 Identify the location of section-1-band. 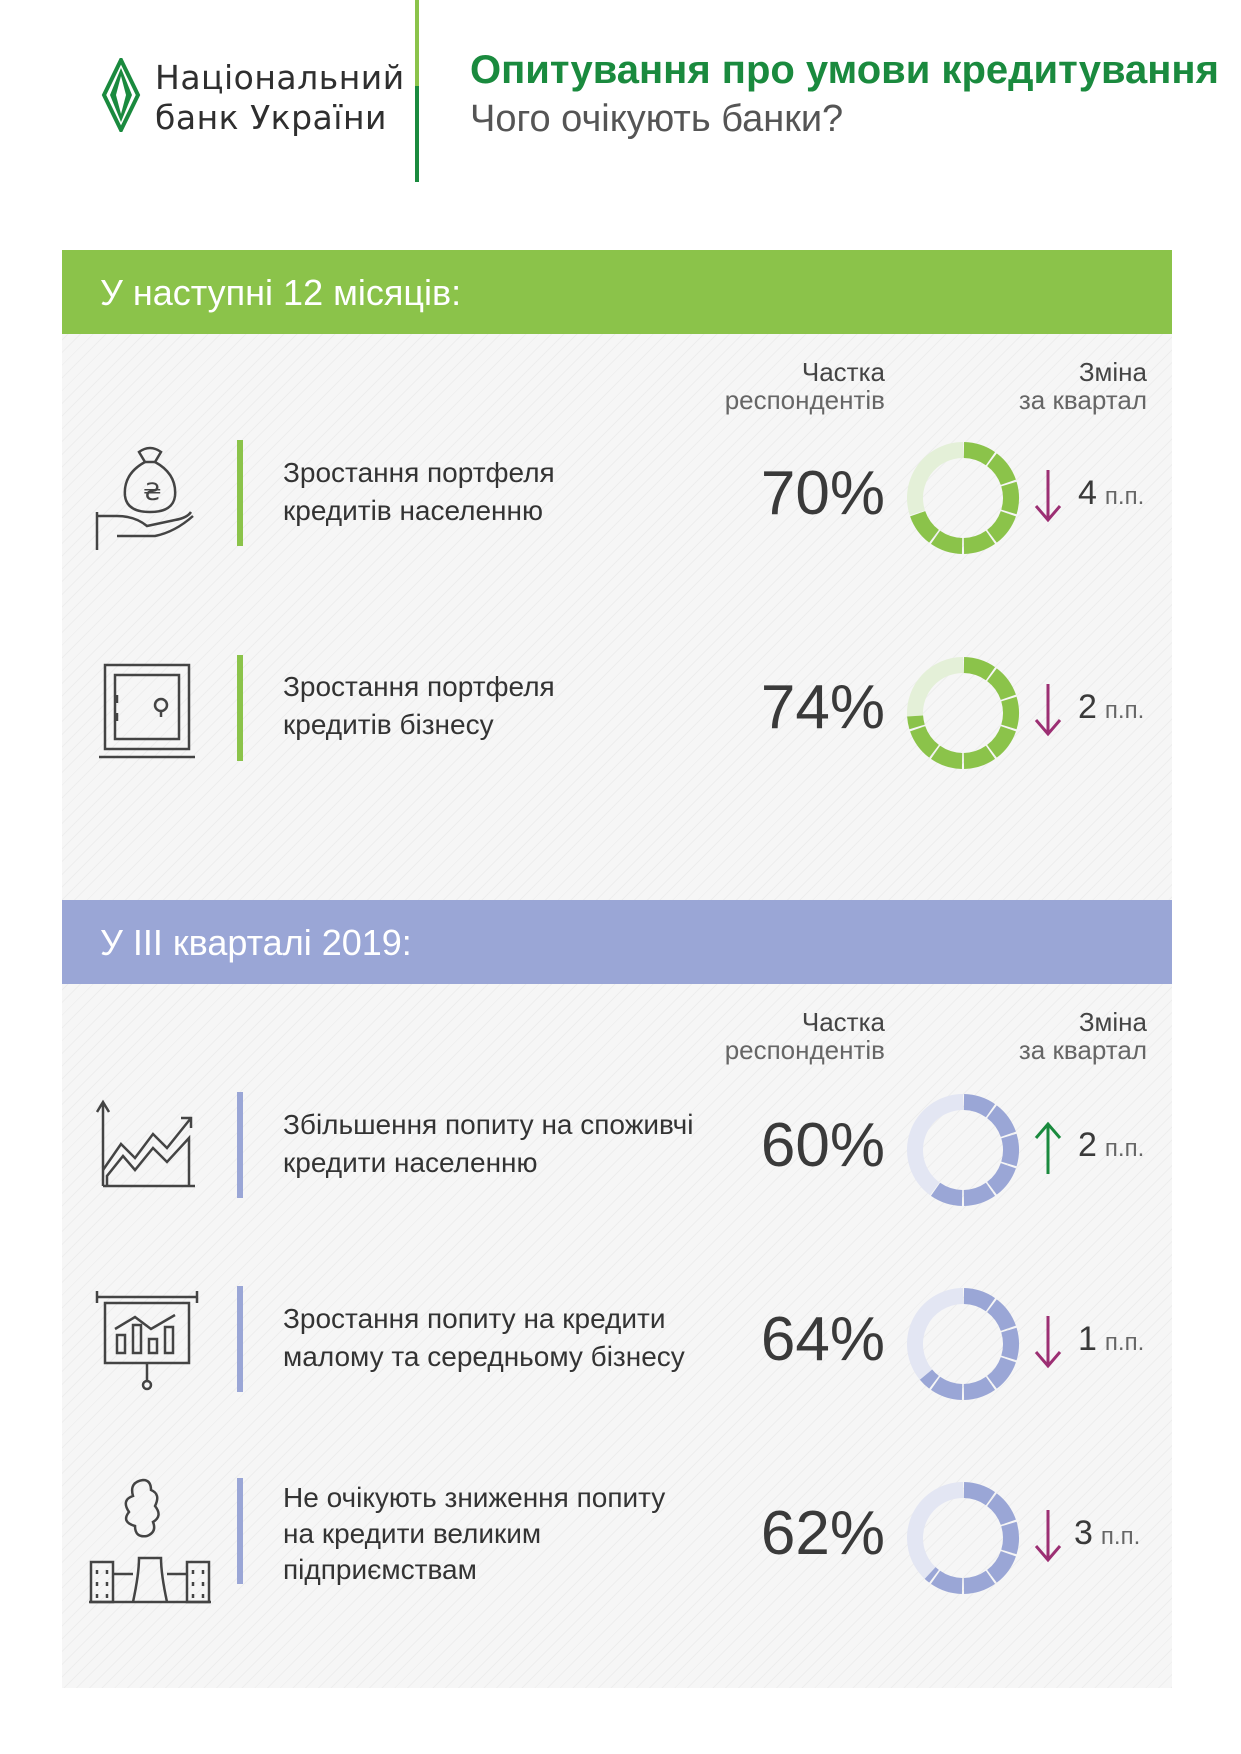
(617, 292).